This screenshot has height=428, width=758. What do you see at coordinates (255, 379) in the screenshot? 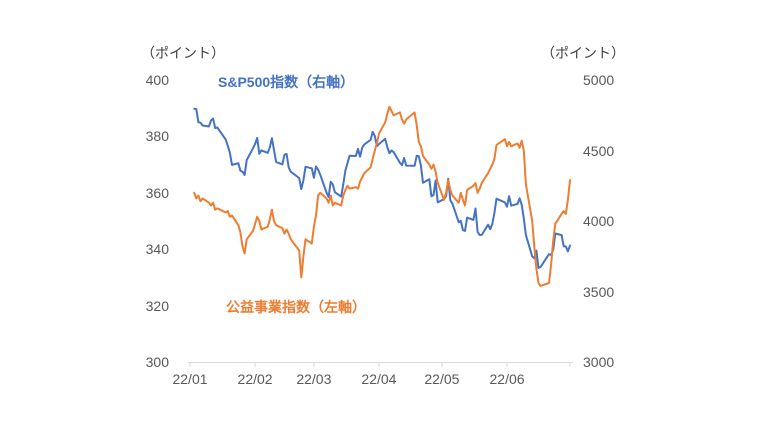
I see `x-axis-tick-label: 22/02` at bounding box center [255, 379].